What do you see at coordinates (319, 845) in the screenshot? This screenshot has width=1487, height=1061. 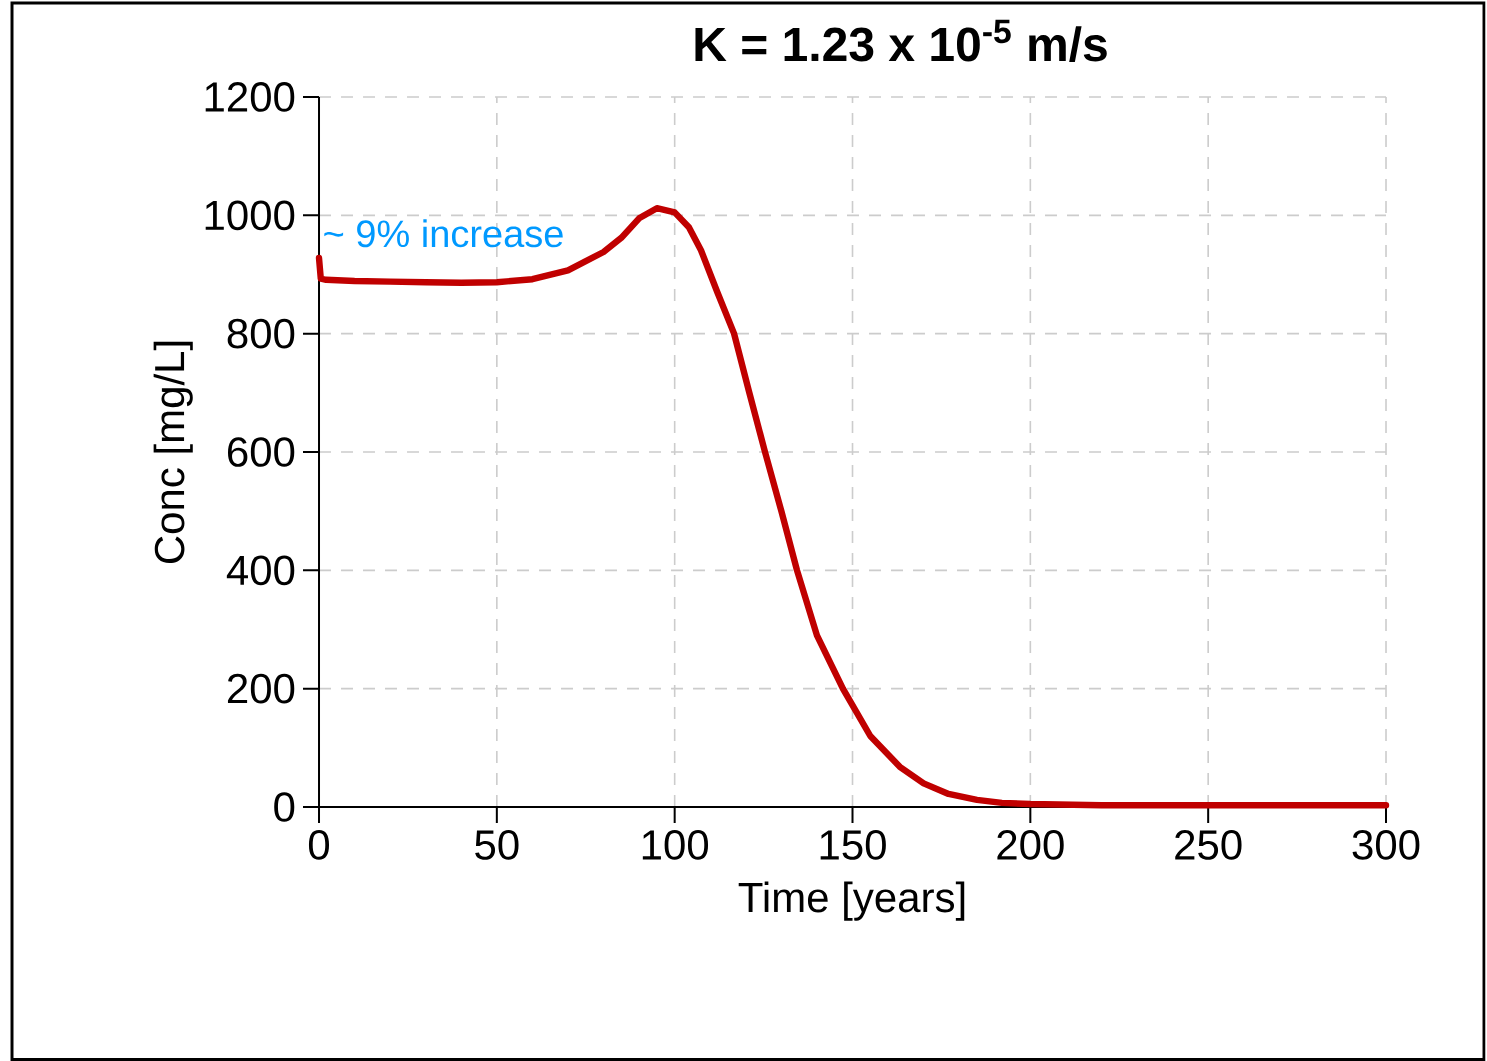 I see `x-tick-label: 0` at bounding box center [319, 845].